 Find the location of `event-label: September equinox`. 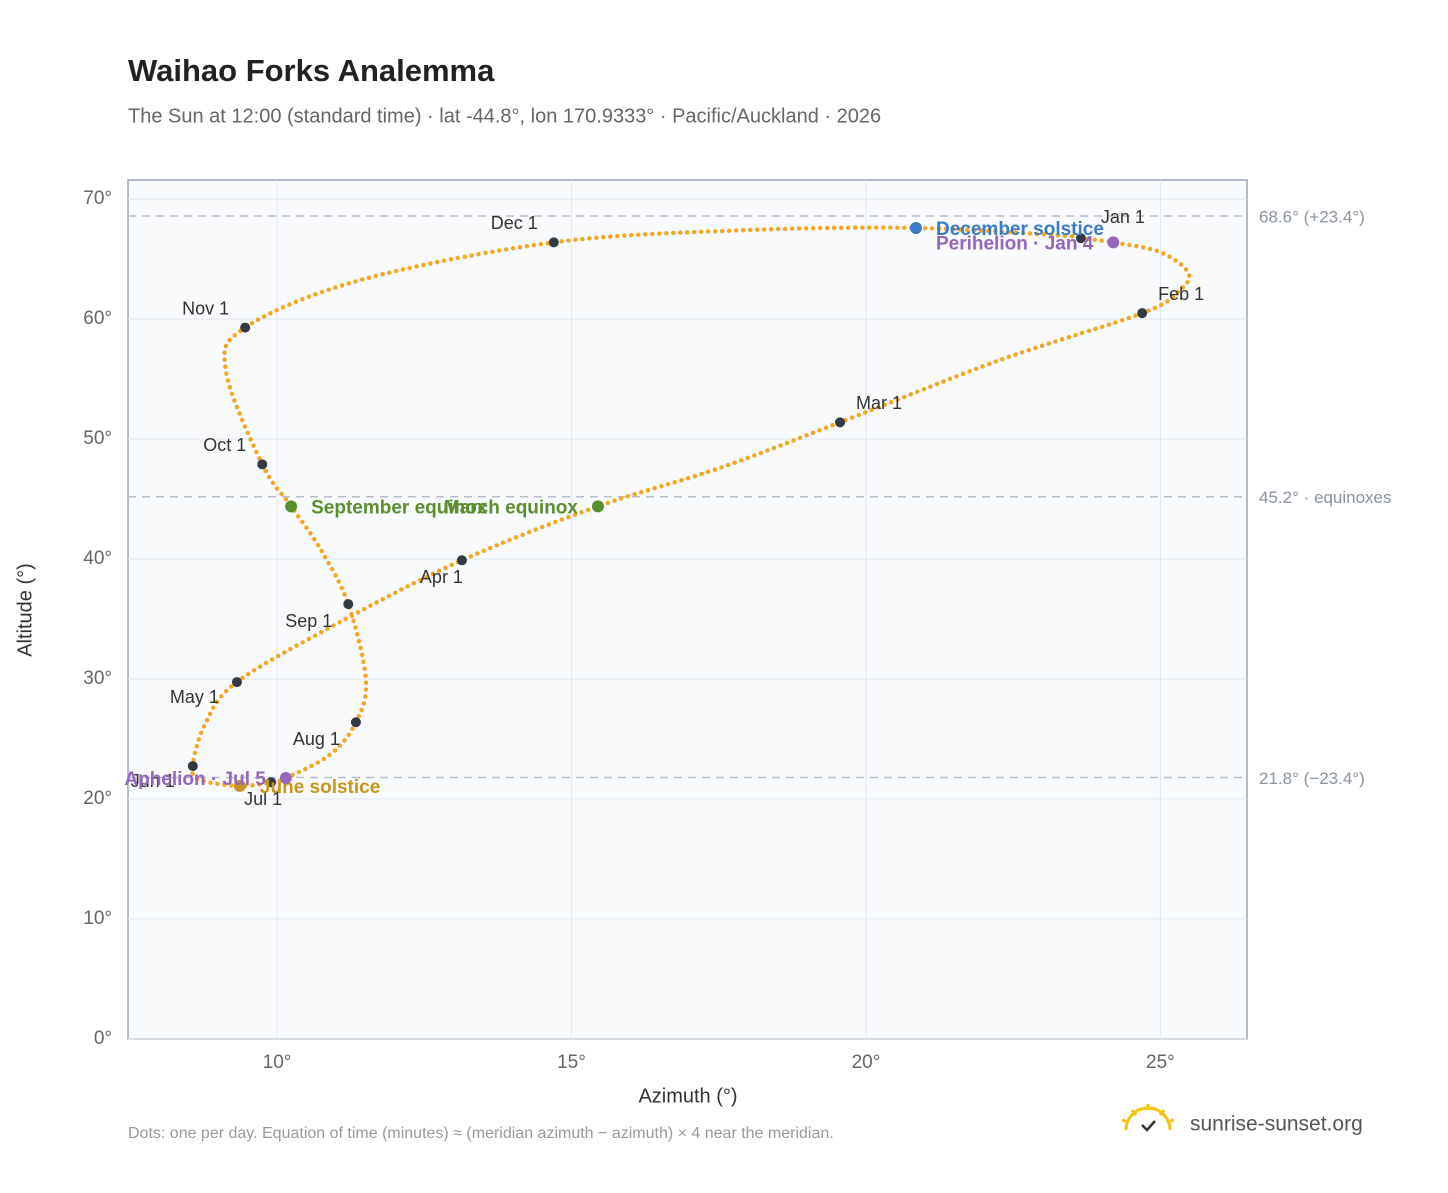

event-label: September equinox is located at coordinates (399, 507).